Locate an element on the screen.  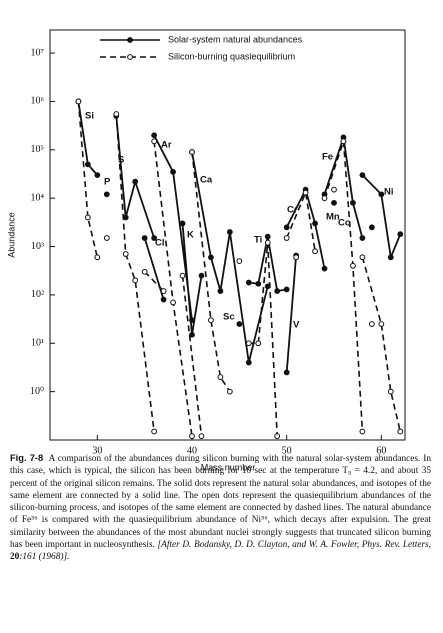
x-axis-label: Mass number is located at coordinates (228, 467).